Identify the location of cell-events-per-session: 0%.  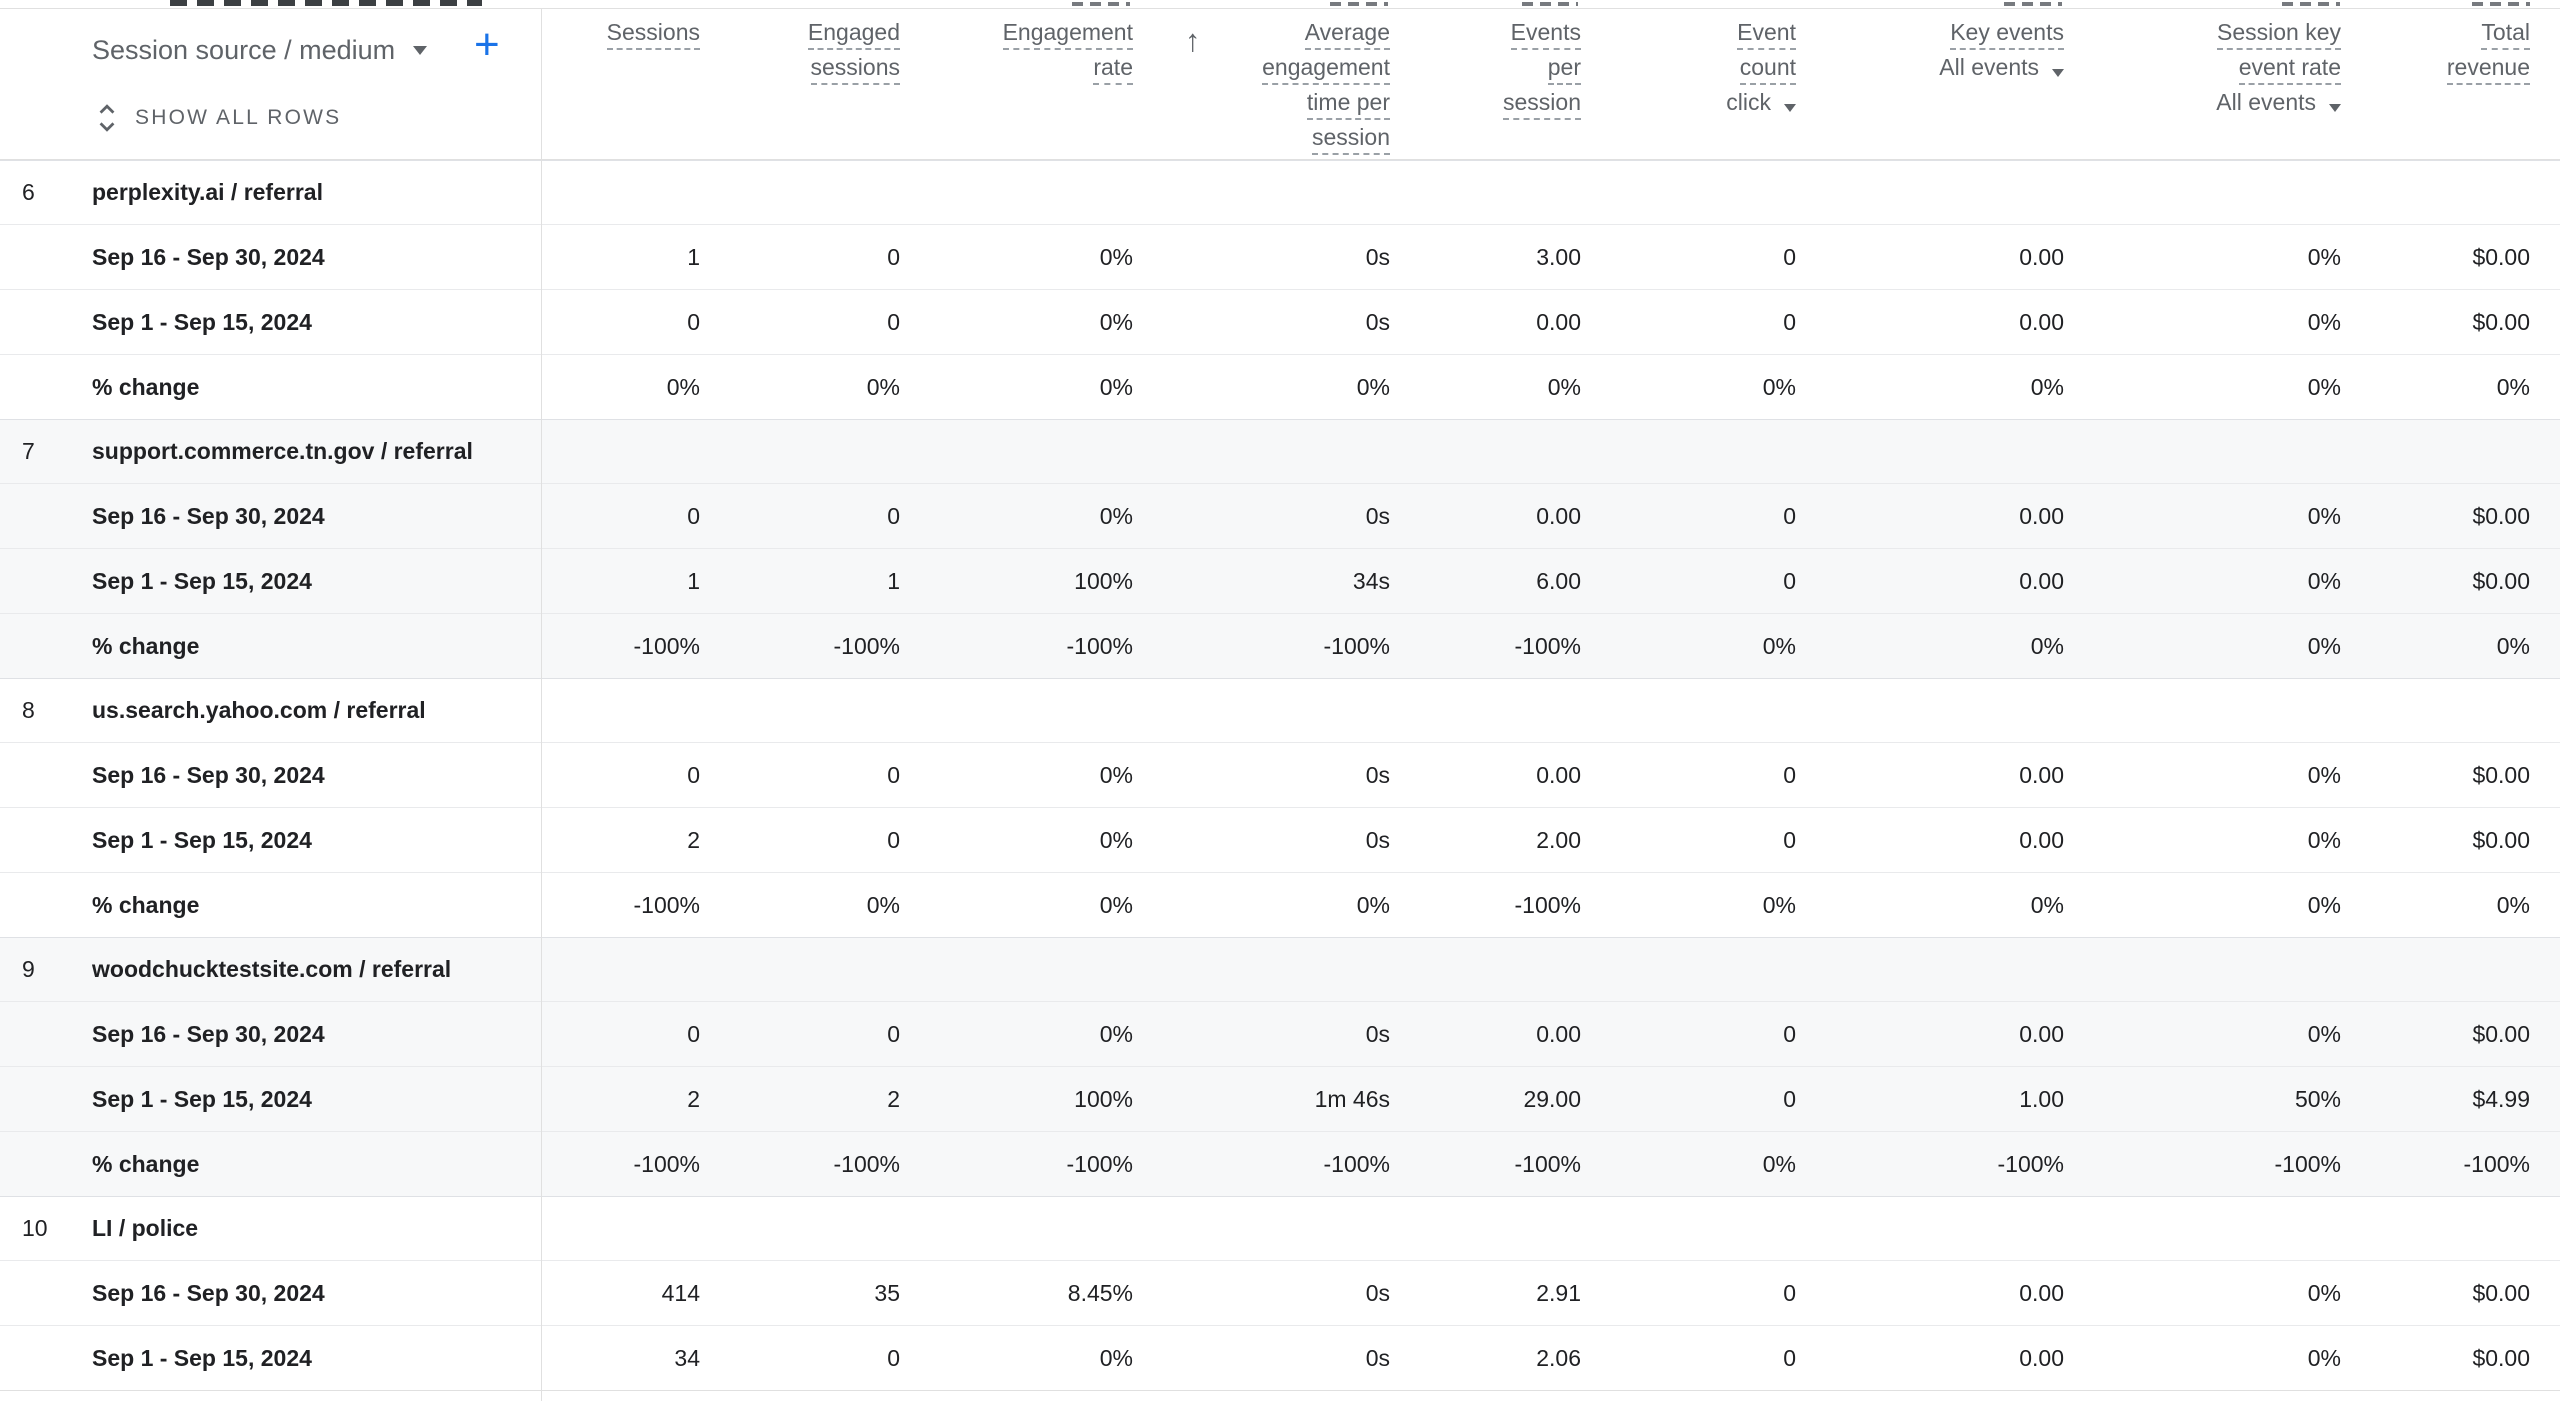
(1564, 386).